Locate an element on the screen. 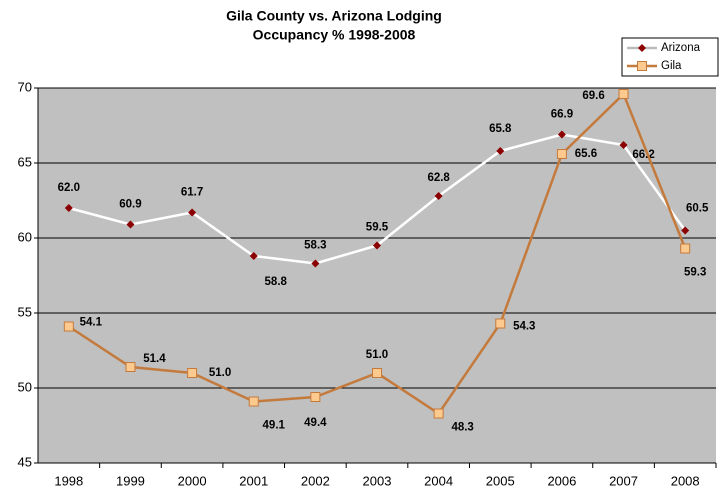 The image size is (721, 495). data-label: 65.8 is located at coordinates (500, 129).